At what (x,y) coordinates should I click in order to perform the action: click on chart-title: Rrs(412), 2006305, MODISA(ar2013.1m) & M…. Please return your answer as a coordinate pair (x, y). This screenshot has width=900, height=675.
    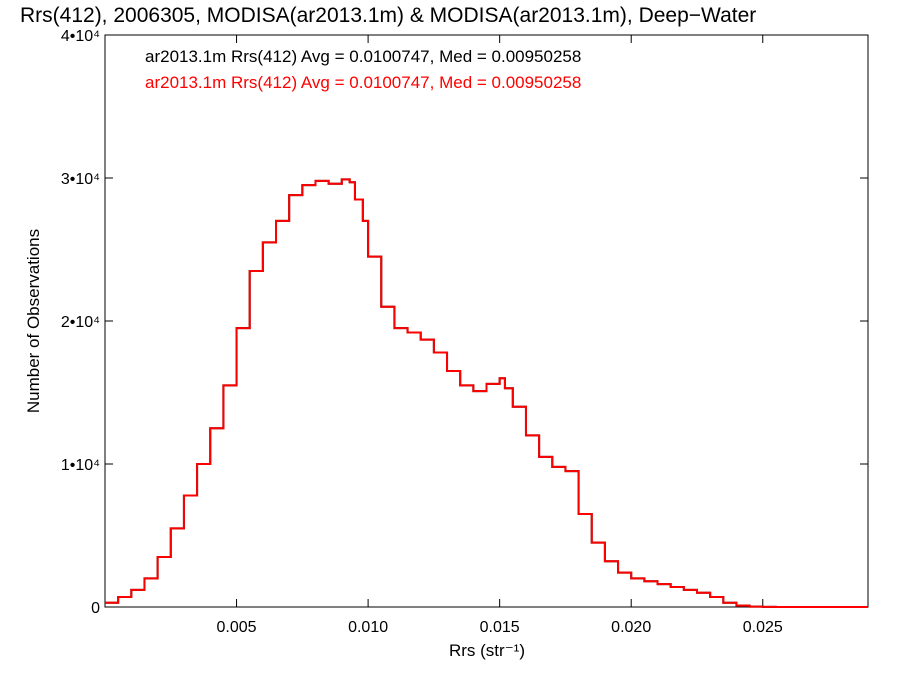
    Looking at the image, I should click on (388, 15).